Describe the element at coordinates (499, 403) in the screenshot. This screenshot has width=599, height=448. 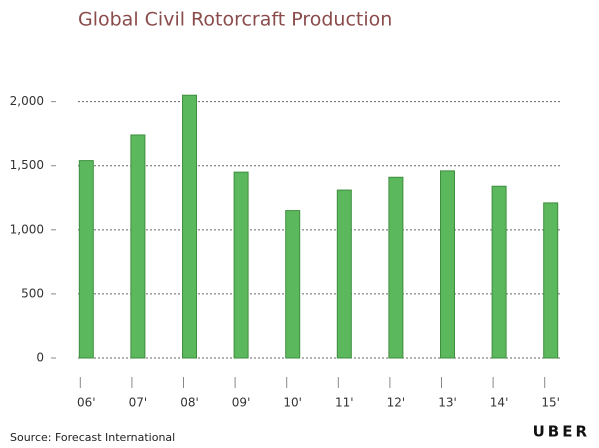
I see `x-tick-label: 14'` at that location.